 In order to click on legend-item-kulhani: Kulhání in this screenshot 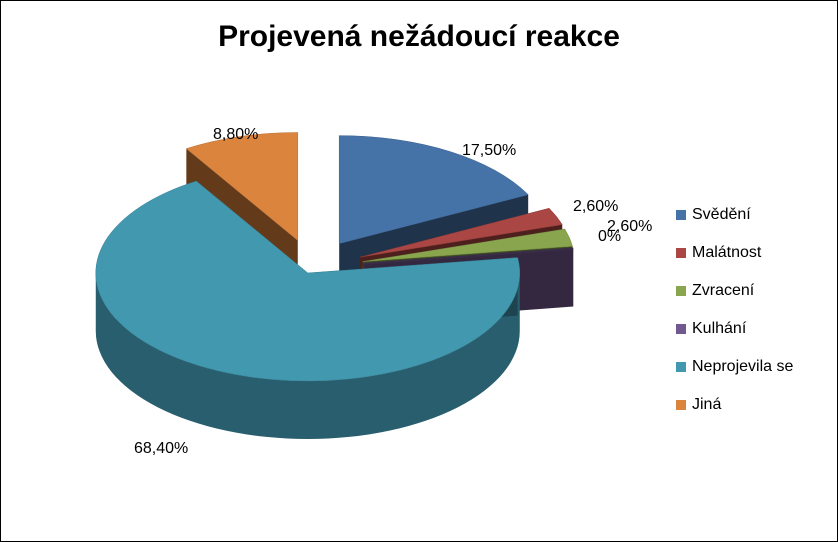, I will do `click(734, 329)`.